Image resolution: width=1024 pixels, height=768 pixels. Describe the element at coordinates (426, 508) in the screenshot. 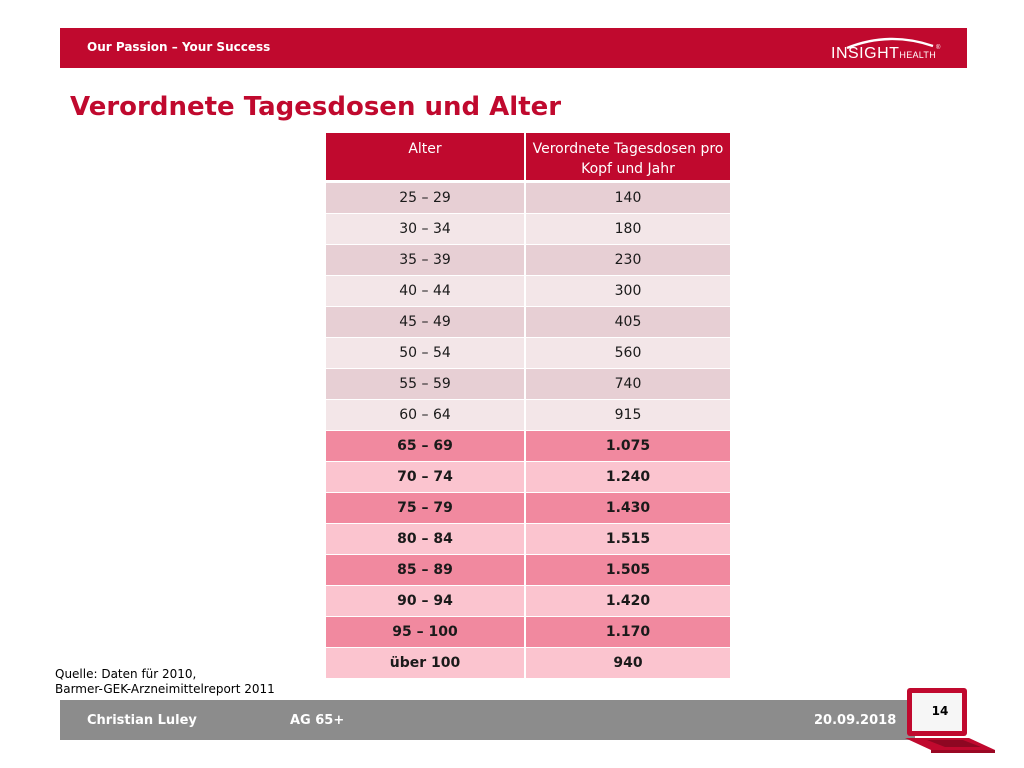

I see `age-cell: 75 – 79` at that location.